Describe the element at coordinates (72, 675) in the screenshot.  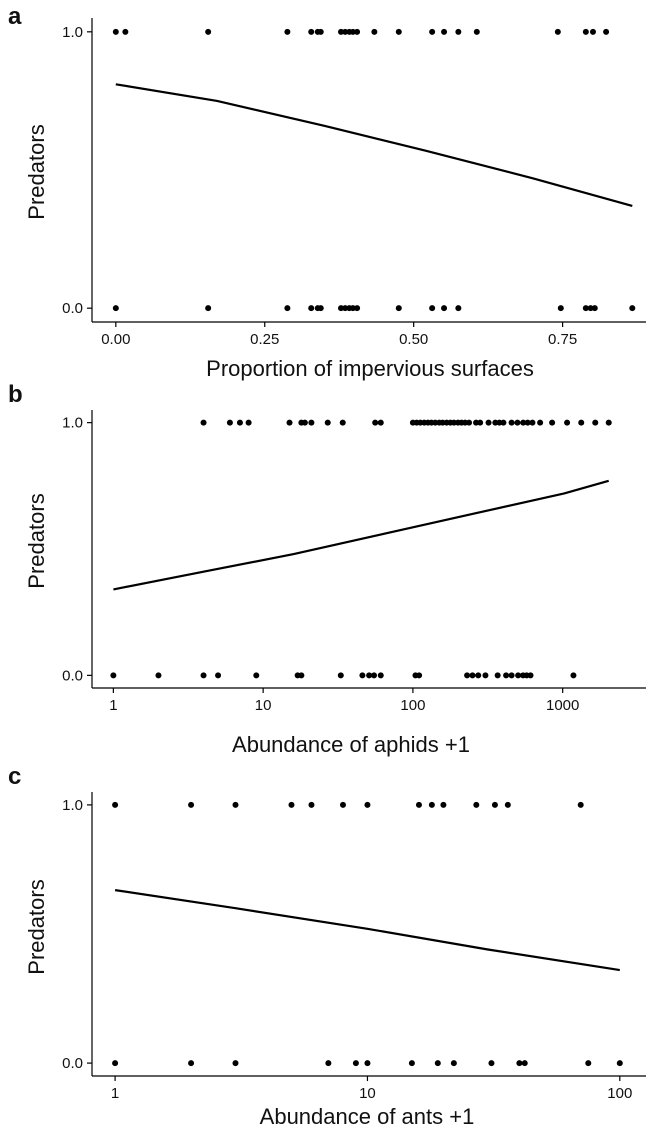
I see `panel-b-y-tick-label: 0.0` at that location.